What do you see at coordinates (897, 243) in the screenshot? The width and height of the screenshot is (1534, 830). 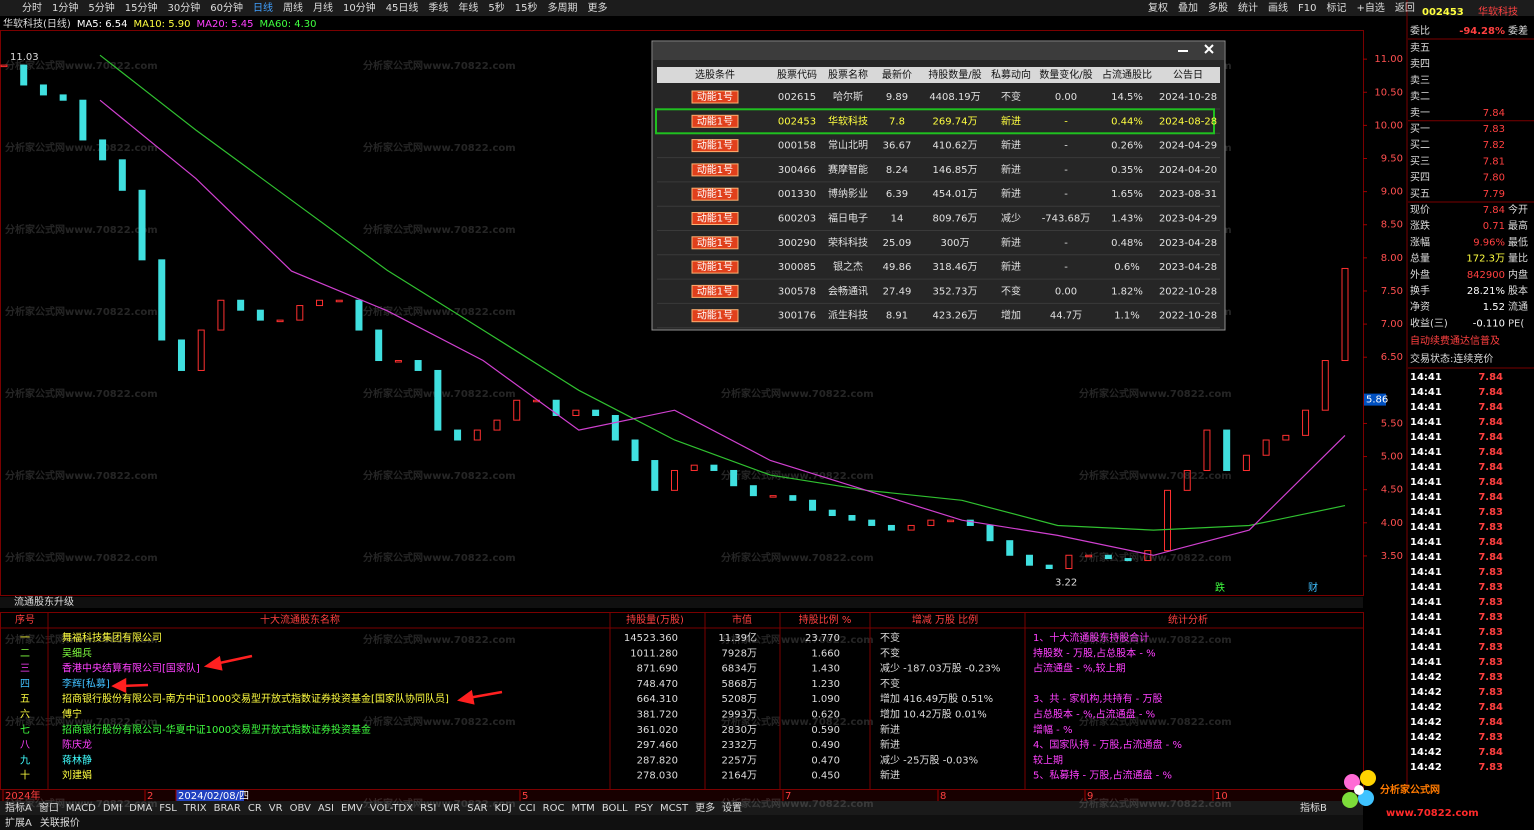 I see `popup-cell: 25.09` at bounding box center [897, 243].